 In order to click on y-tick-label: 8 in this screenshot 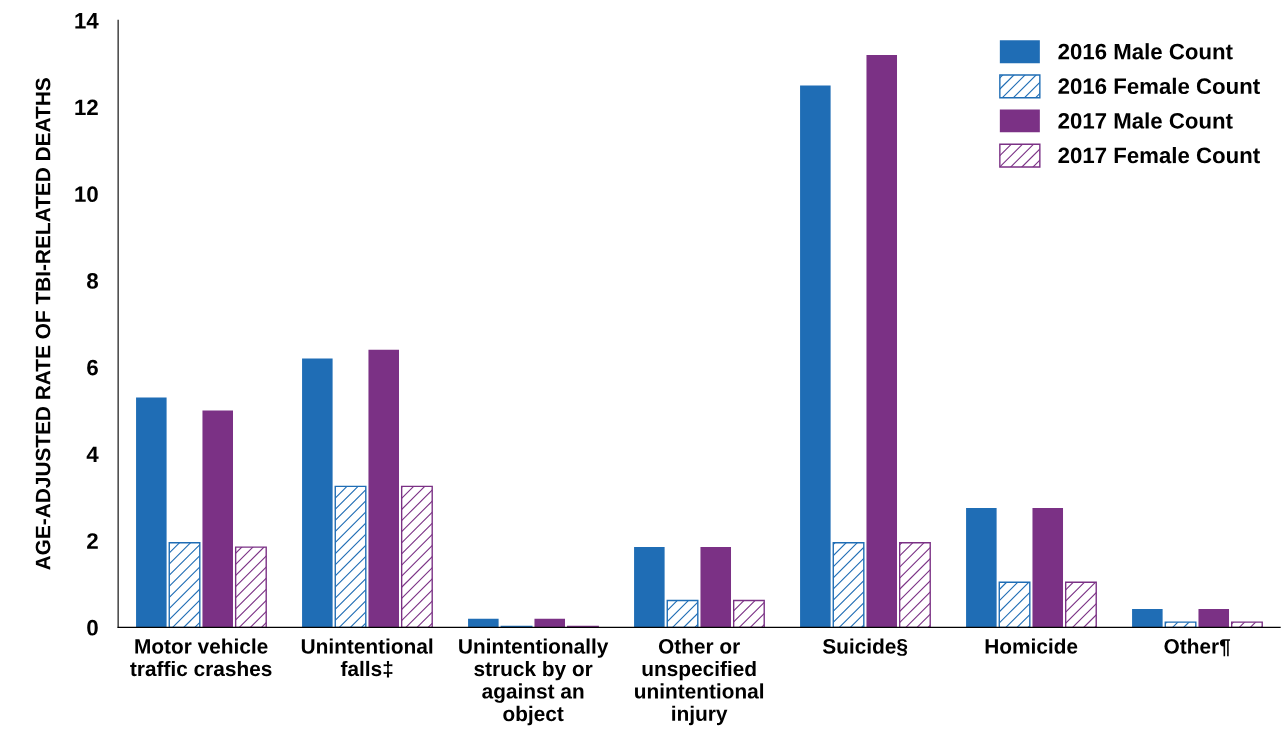, I will do `click(92, 281)`.